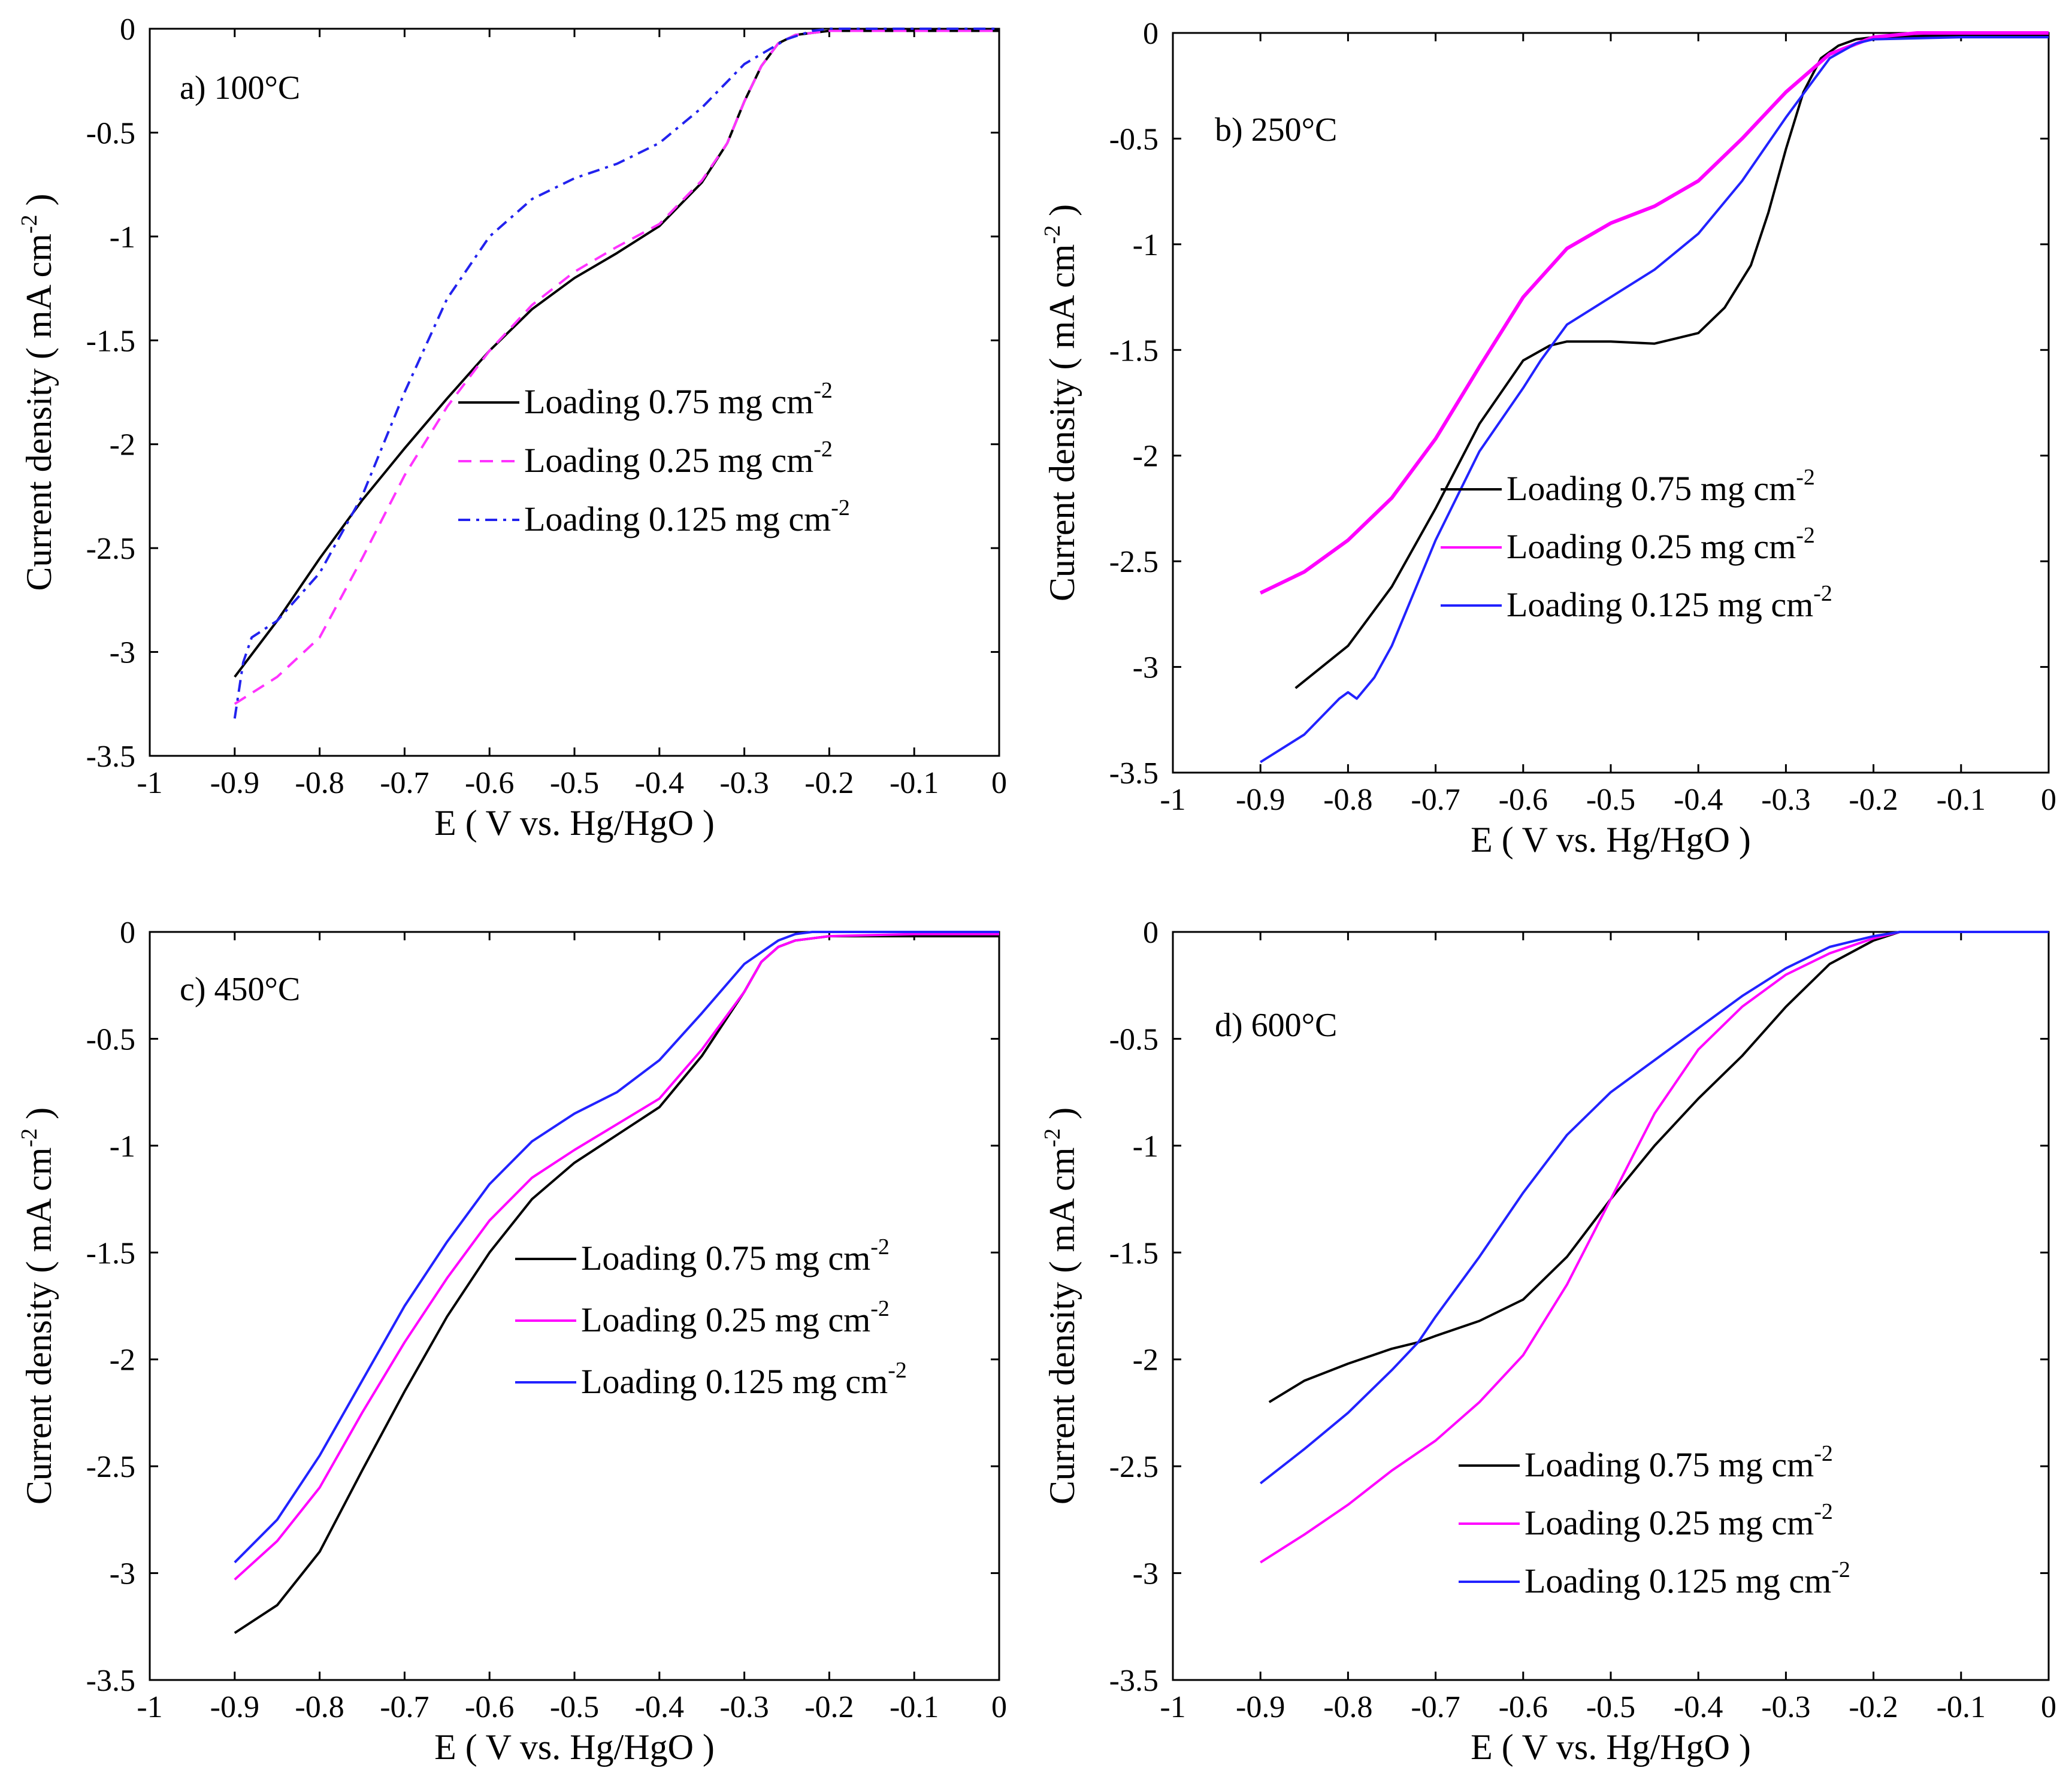 The width and height of the screenshot is (2072, 1786). Describe the element at coordinates (829, 783) in the screenshot. I see `x-tick-label: -0.2` at that location.